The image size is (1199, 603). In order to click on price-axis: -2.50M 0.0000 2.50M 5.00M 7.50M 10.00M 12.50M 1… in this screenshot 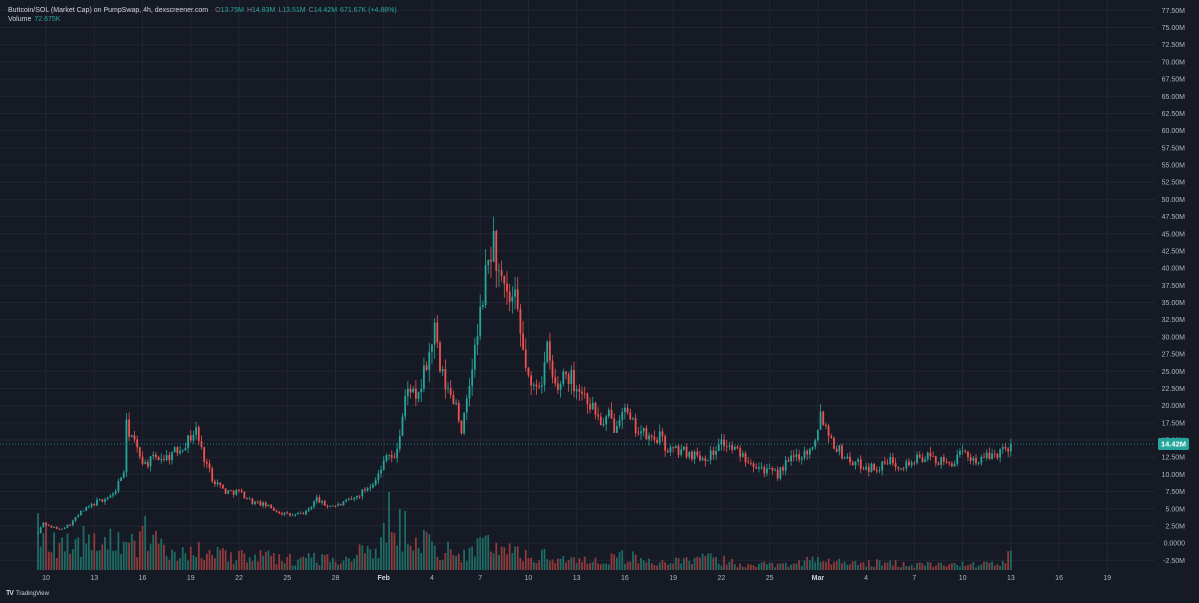, I will do `click(1173, 286)`.